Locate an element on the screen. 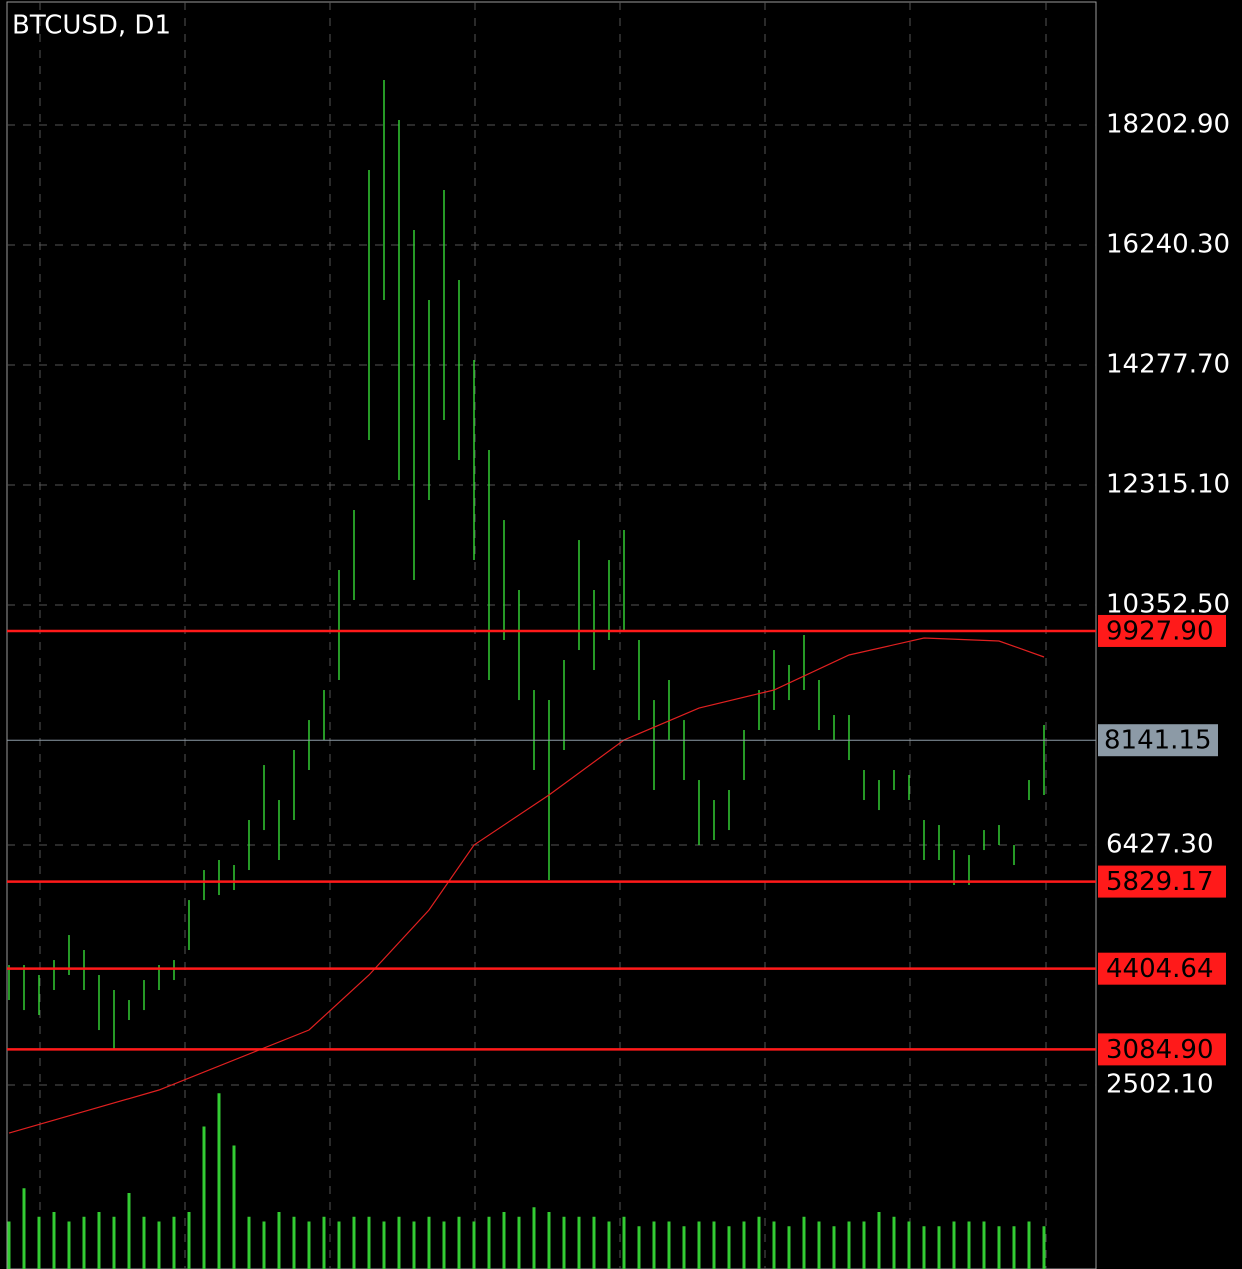 The height and width of the screenshot is (1269, 1242). level-label: 5829.17 is located at coordinates (1160, 882).